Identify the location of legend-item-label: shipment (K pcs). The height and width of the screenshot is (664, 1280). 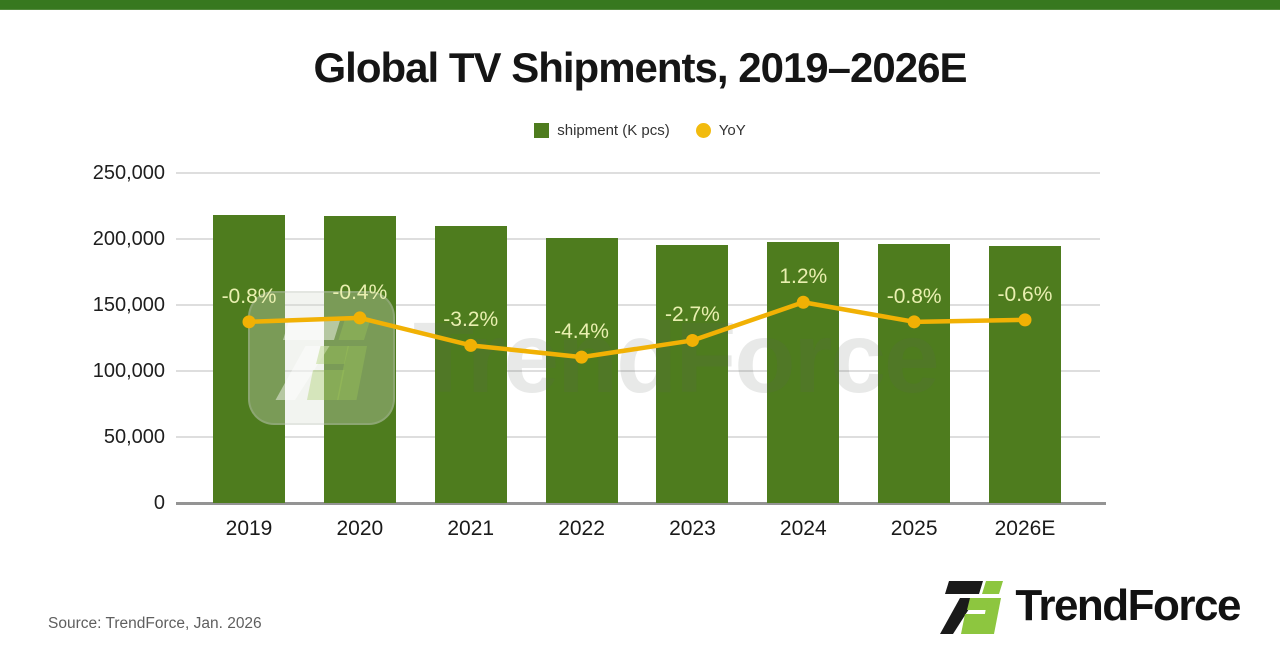
(613, 130).